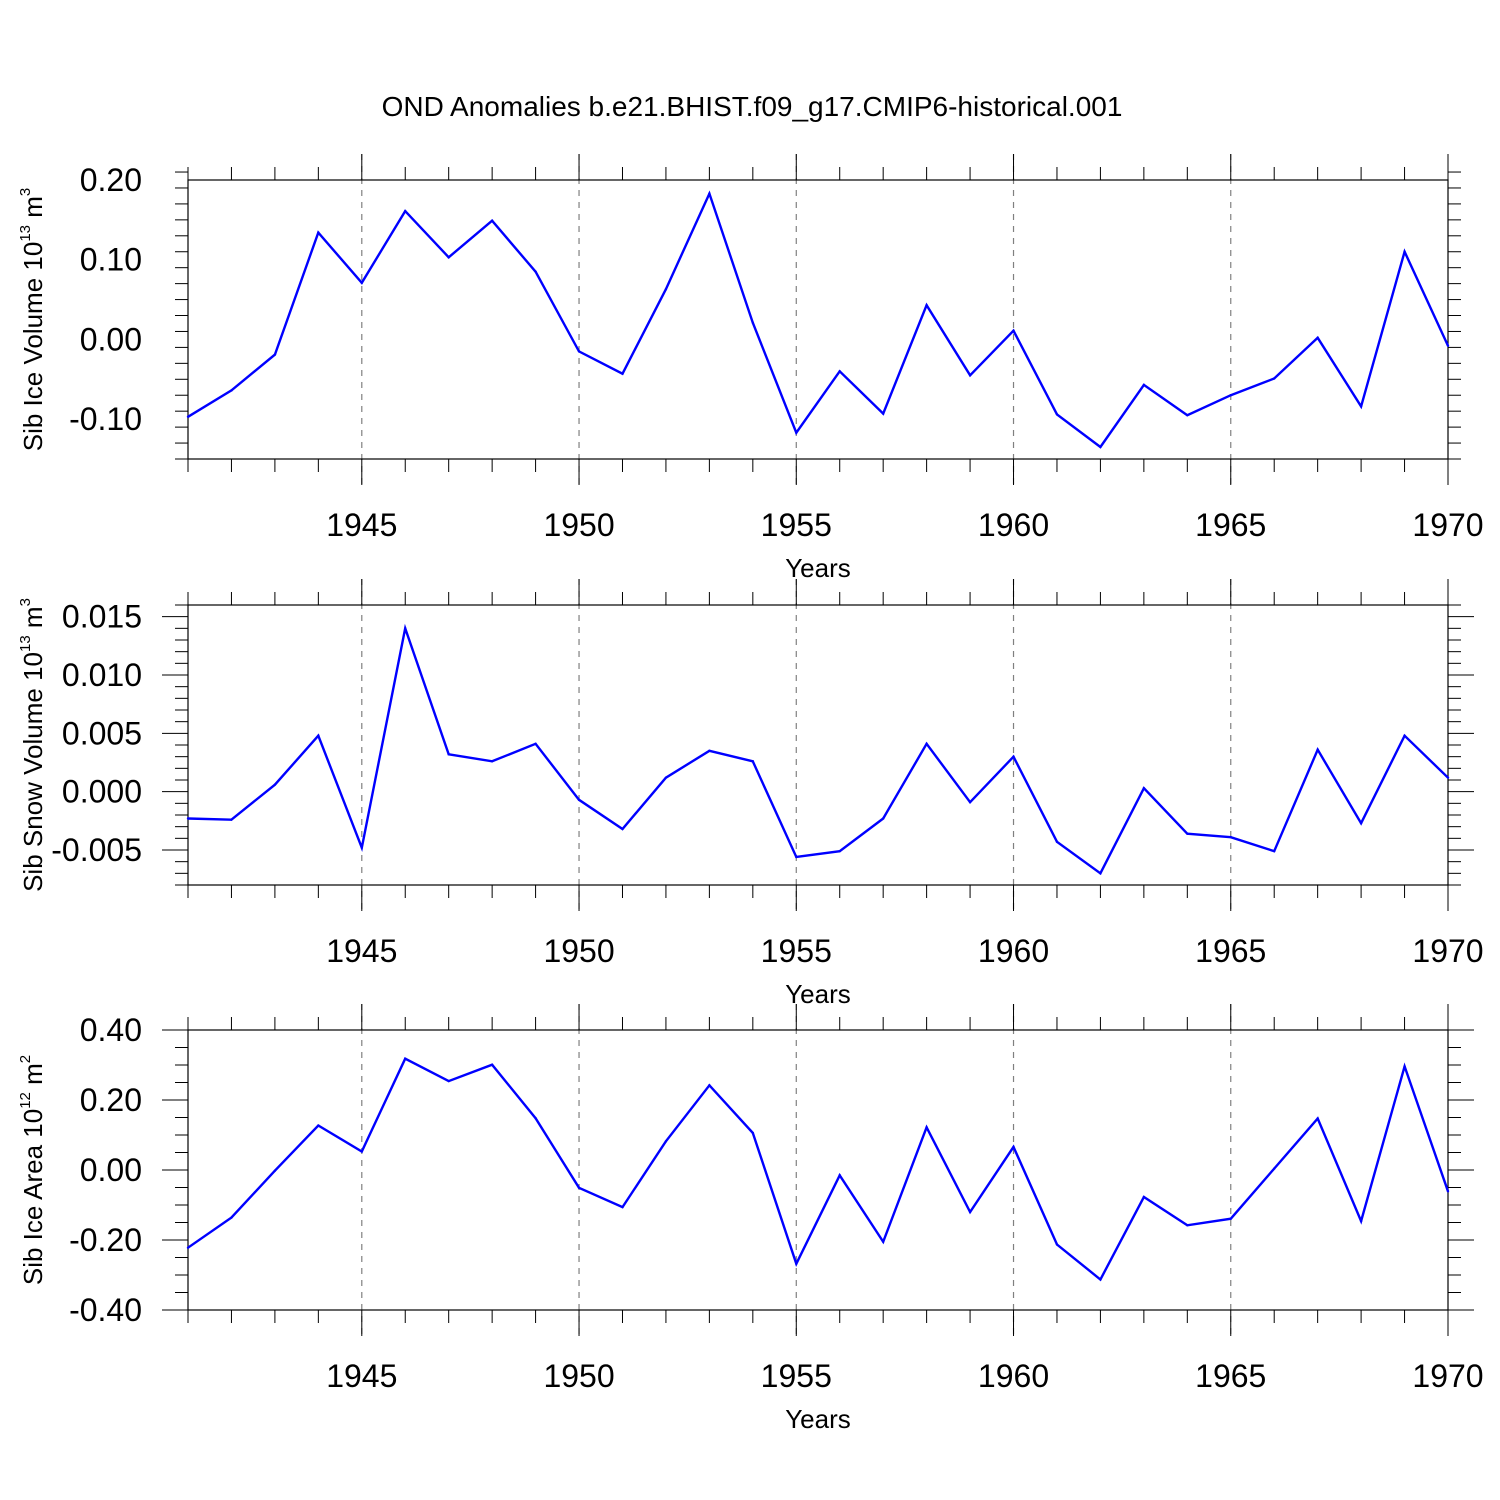 The height and width of the screenshot is (1500, 1500). I want to click on y-axis-label-prefix: Sib Ice Volume 10, so click(33, 347).